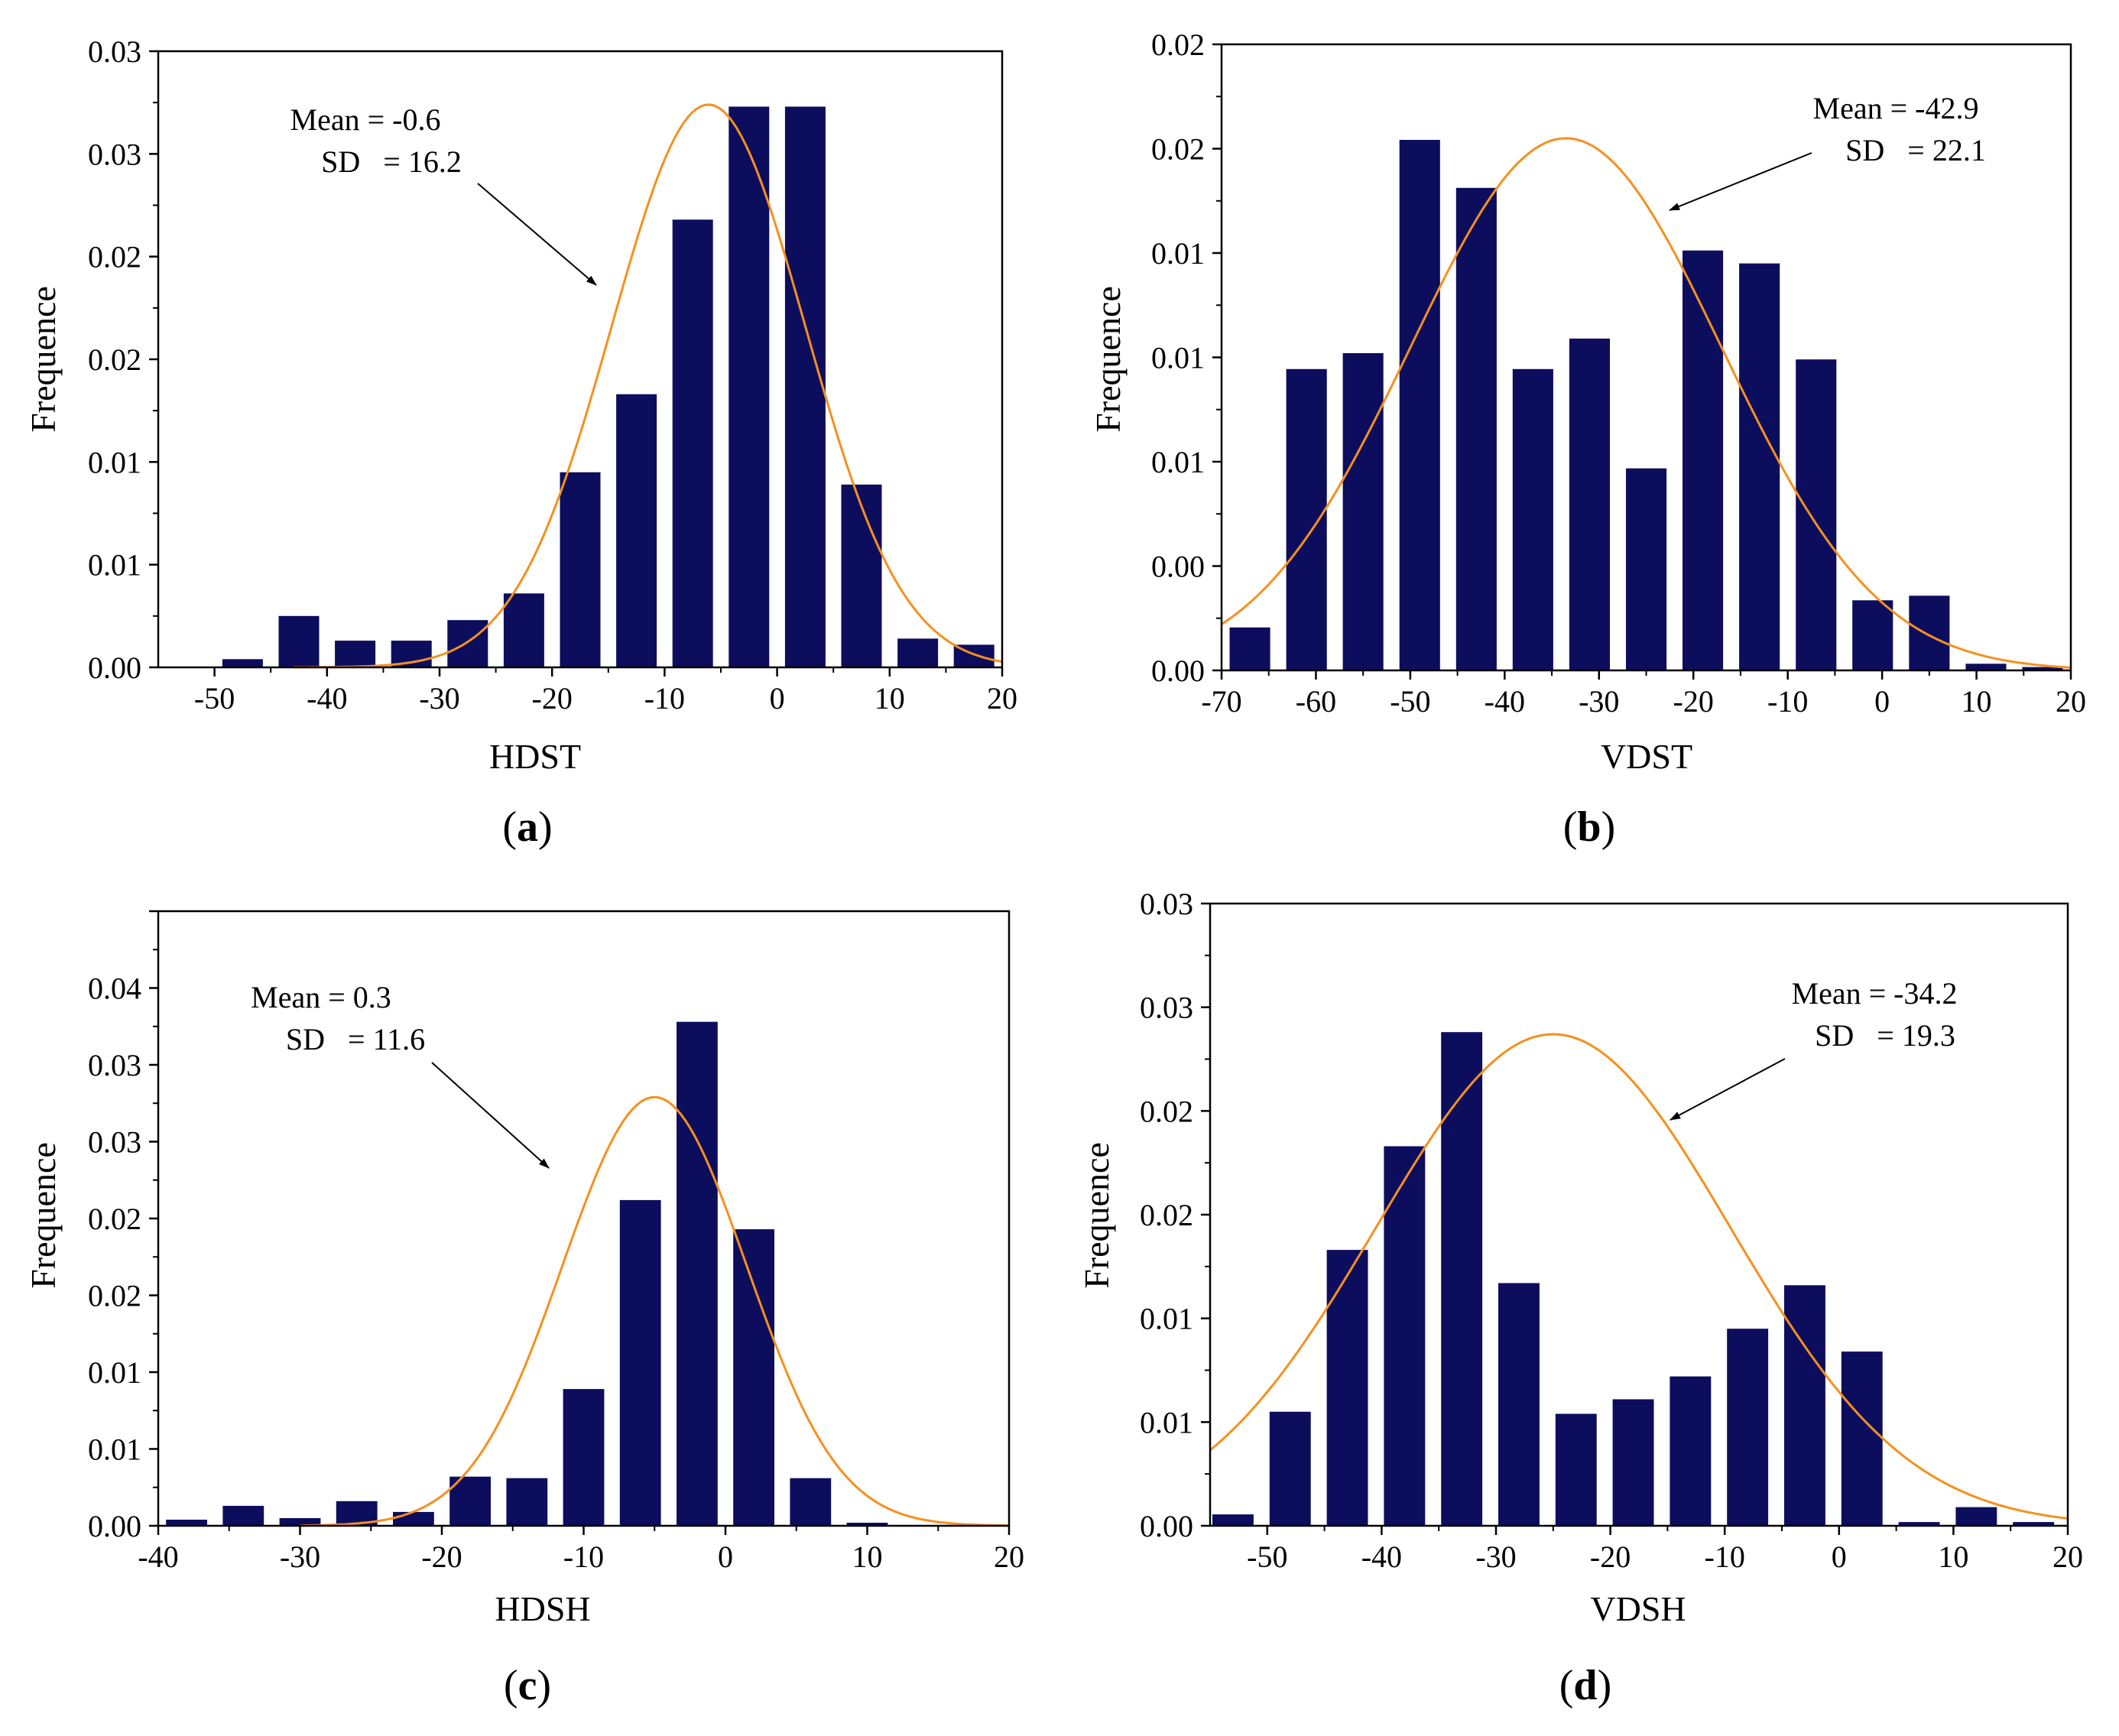  Describe the element at coordinates (527, 827) in the screenshot. I see `panel-label-letter: a` at that location.